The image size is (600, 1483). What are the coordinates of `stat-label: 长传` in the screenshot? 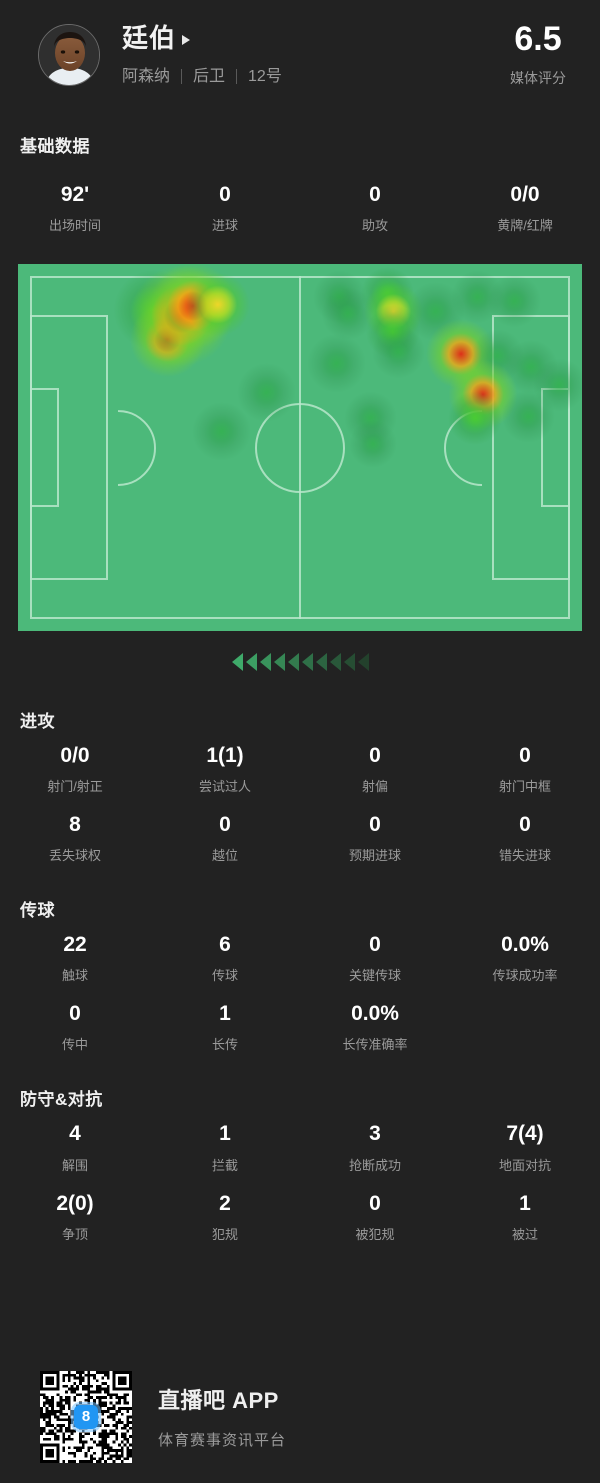 It's located at (224, 1045).